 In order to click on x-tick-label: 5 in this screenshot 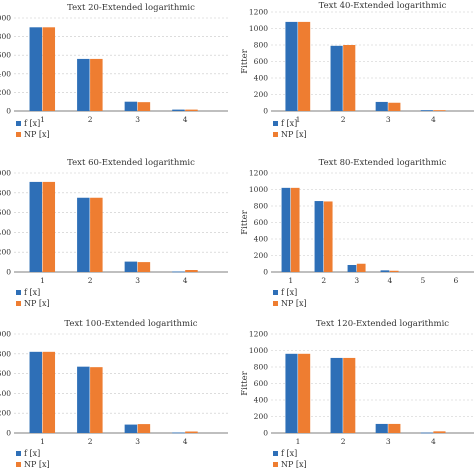, I will do `click(422, 280)`.